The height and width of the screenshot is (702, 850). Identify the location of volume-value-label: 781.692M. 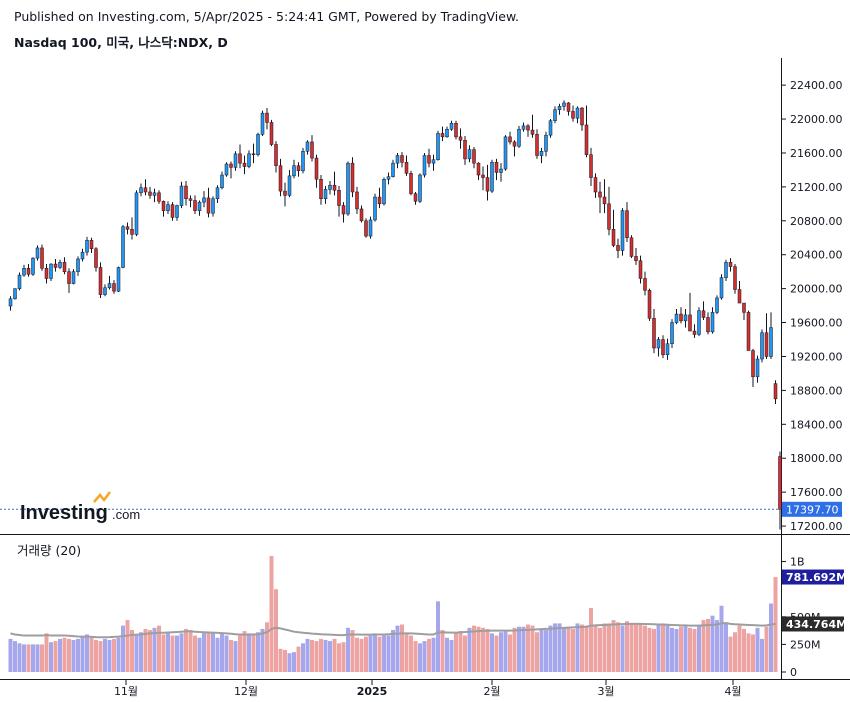
(816, 577).